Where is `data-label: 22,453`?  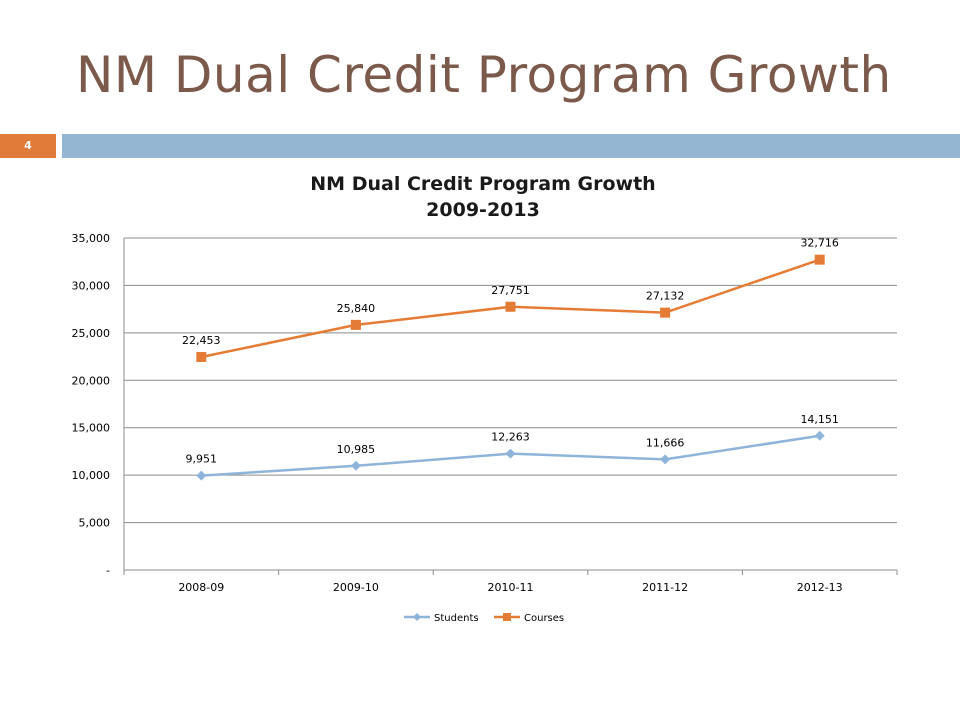
data-label: 22,453 is located at coordinates (201, 340).